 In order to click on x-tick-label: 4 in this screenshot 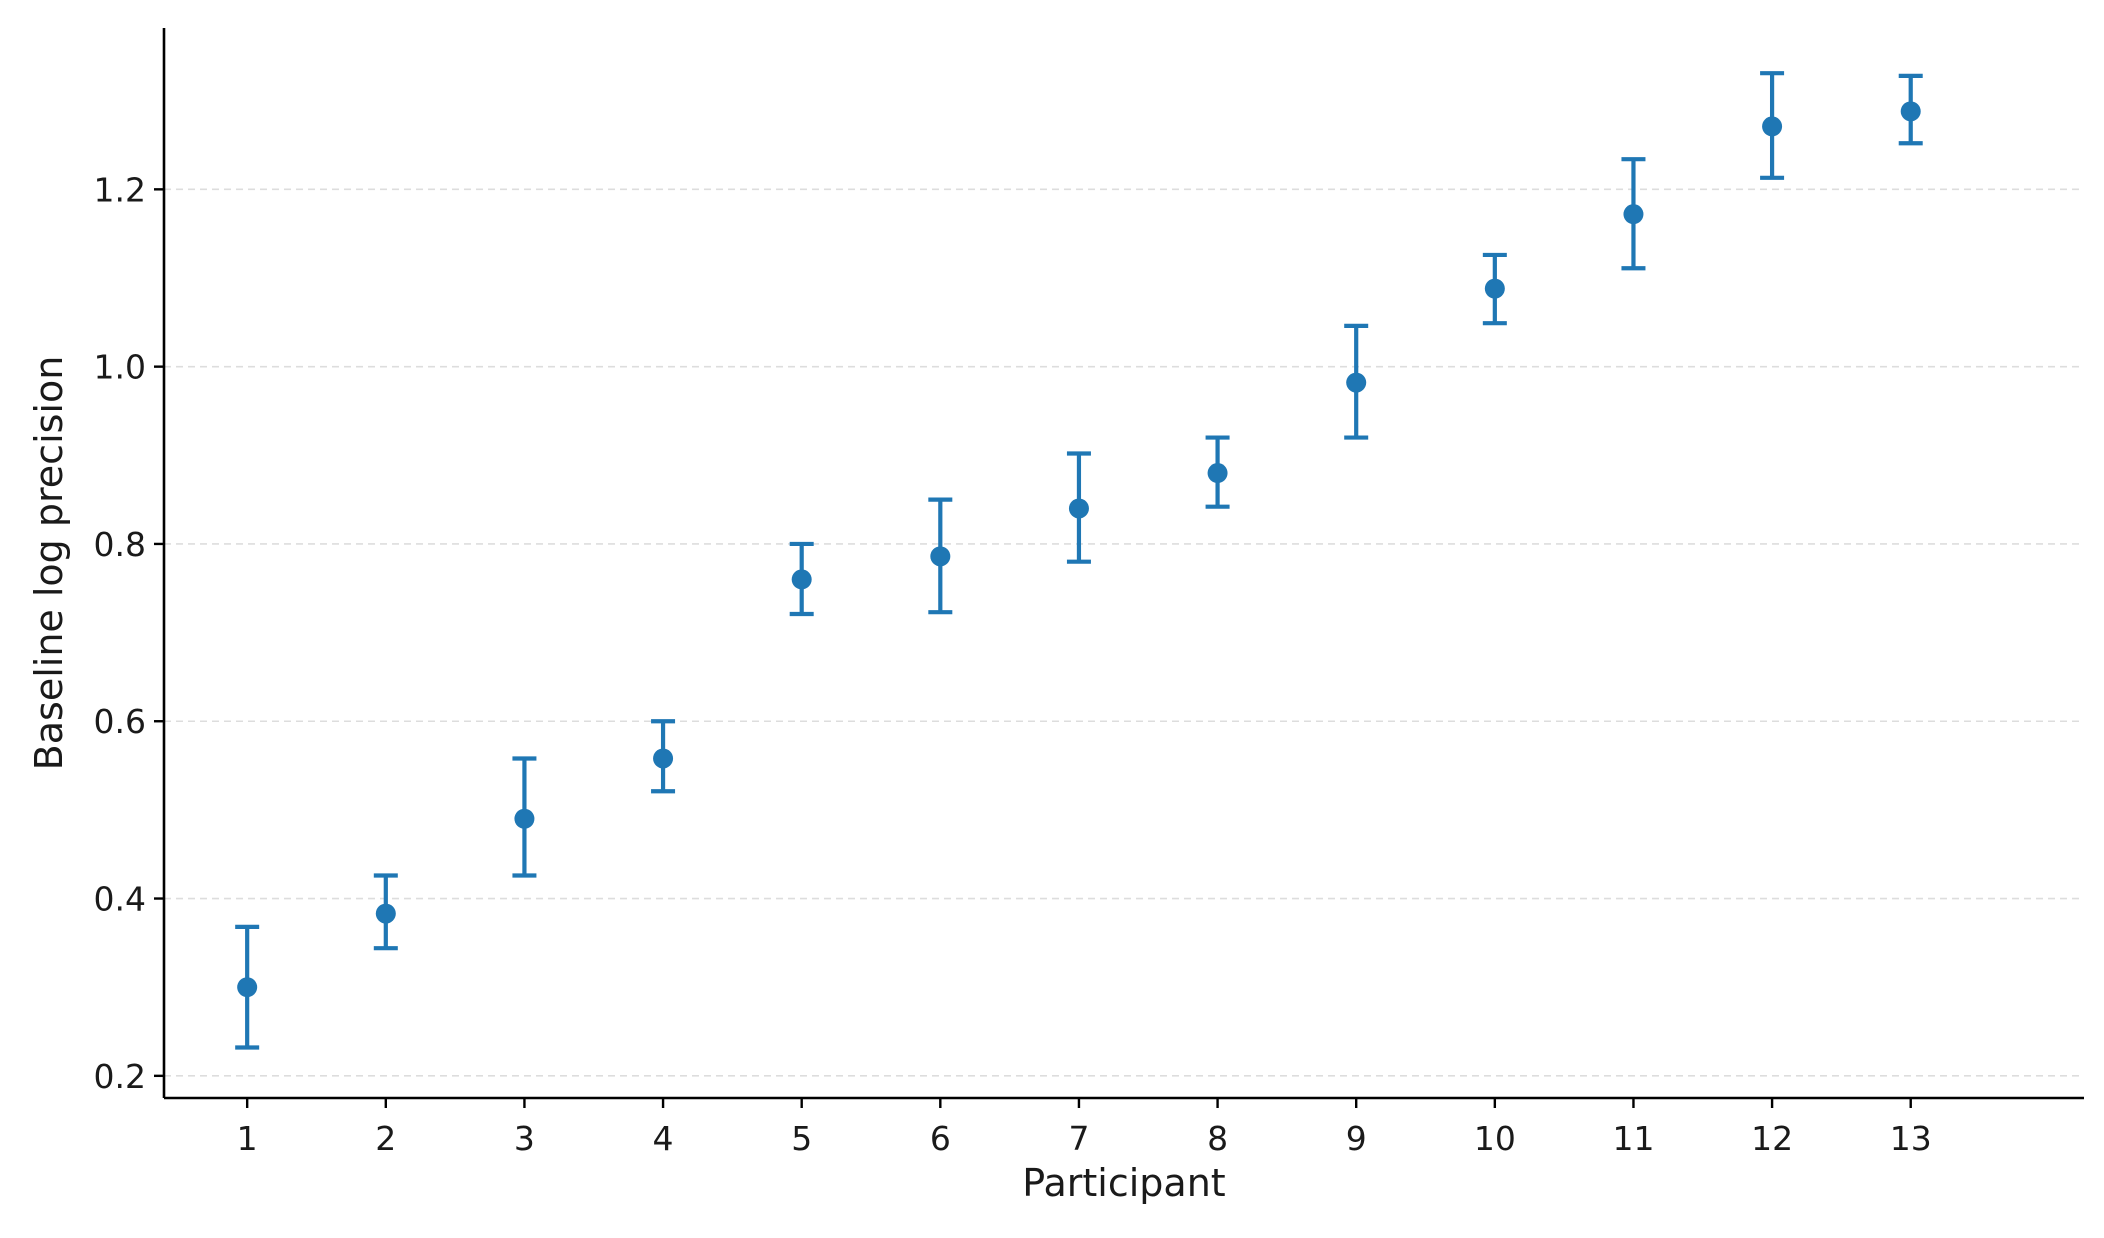, I will do `click(663, 1138)`.